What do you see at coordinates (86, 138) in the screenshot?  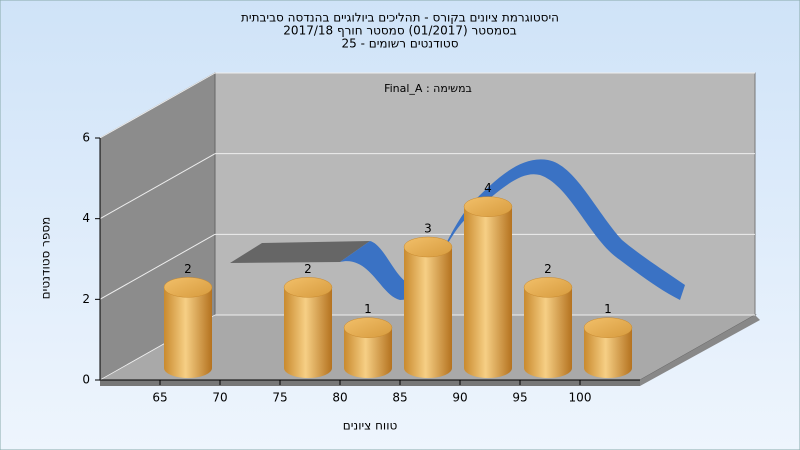 I see `y-tick-label: 6` at bounding box center [86, 138].